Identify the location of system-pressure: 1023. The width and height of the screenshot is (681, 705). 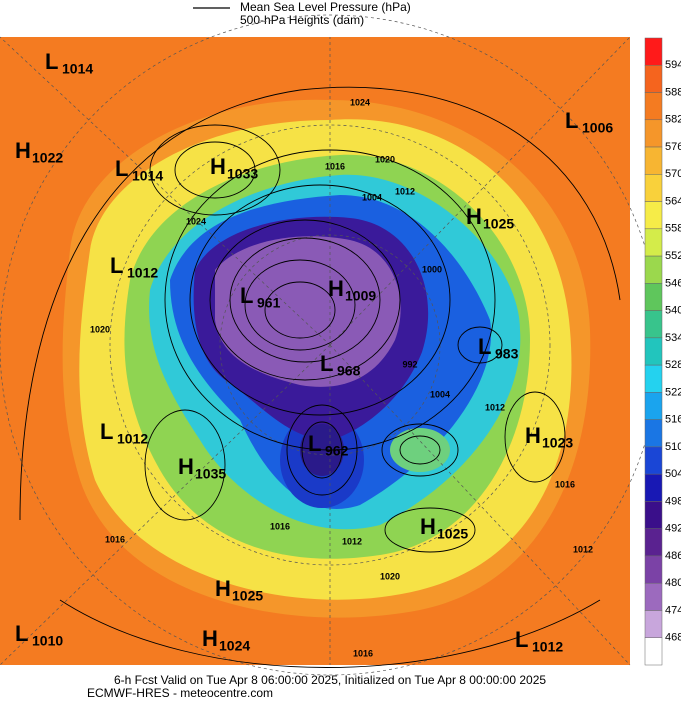
(557, 443).